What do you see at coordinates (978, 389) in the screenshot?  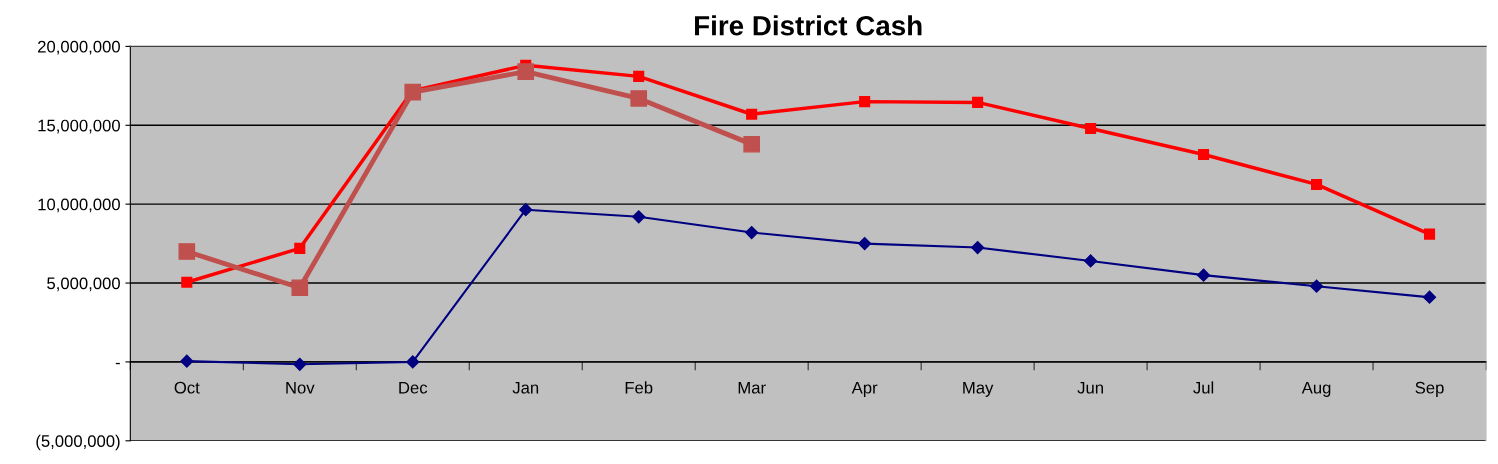 I see `x-tick-label: May` at bounding box center [978, 389].